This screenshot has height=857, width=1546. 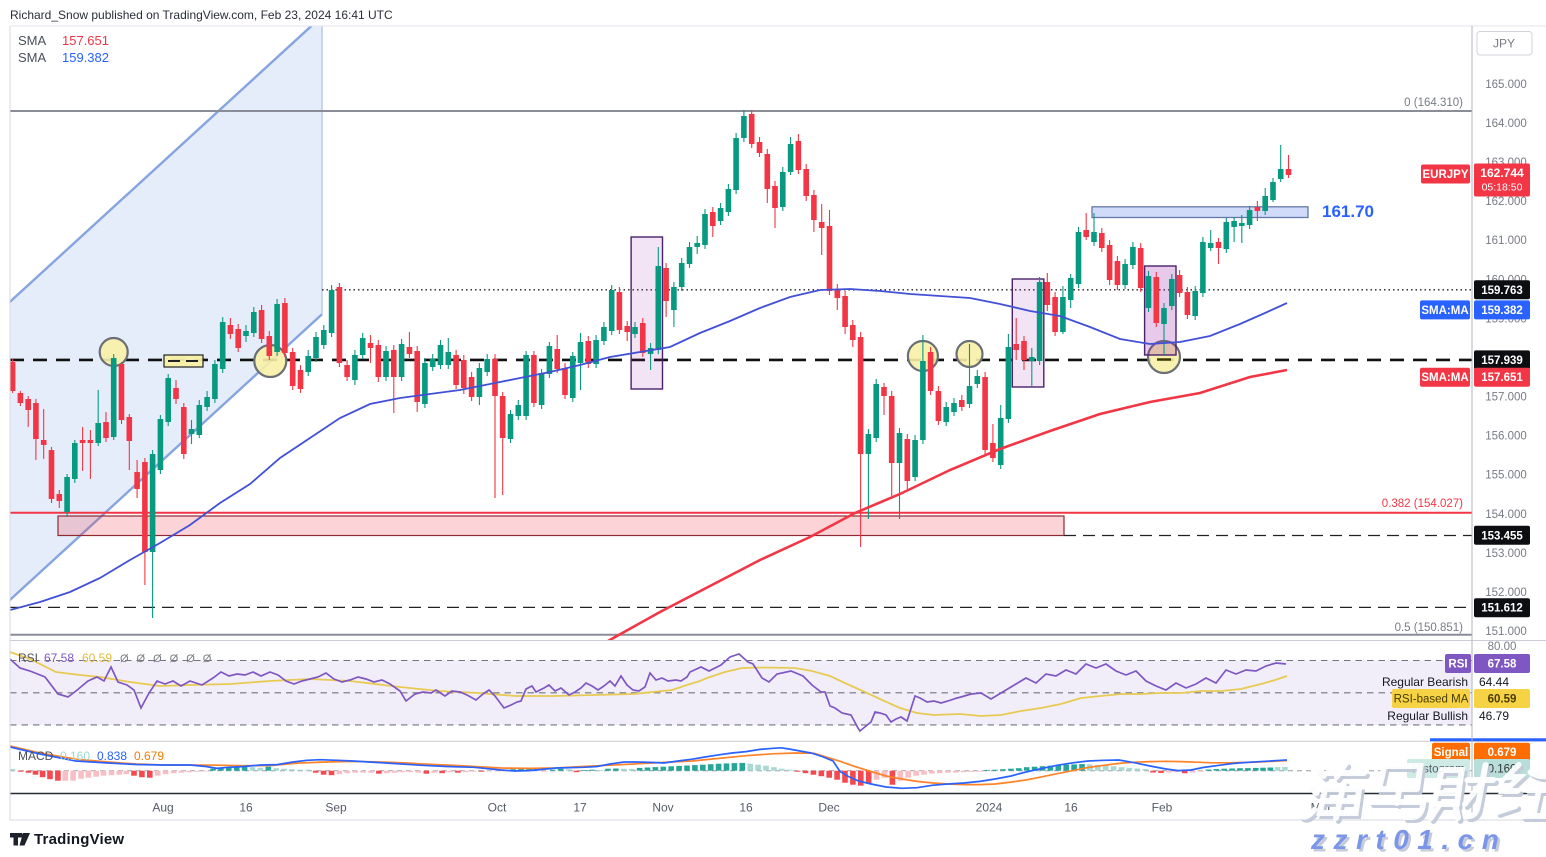 What do you see at coordinates (1502, 173) in the screenshot?
I see `svg-text: 162.744` at bounding box center [1502, 173].